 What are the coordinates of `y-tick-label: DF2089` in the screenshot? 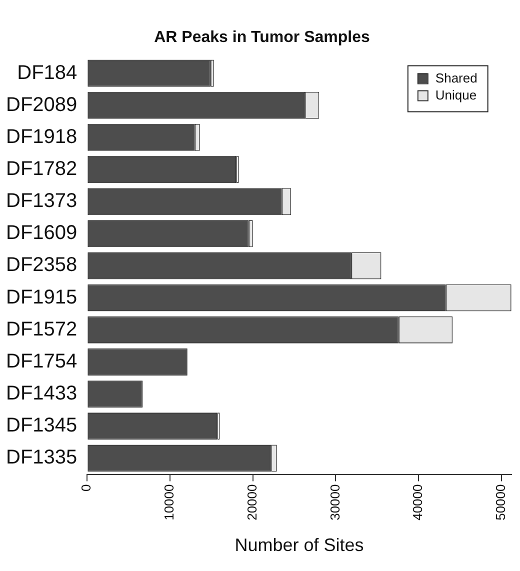 It's located at (42, 105).